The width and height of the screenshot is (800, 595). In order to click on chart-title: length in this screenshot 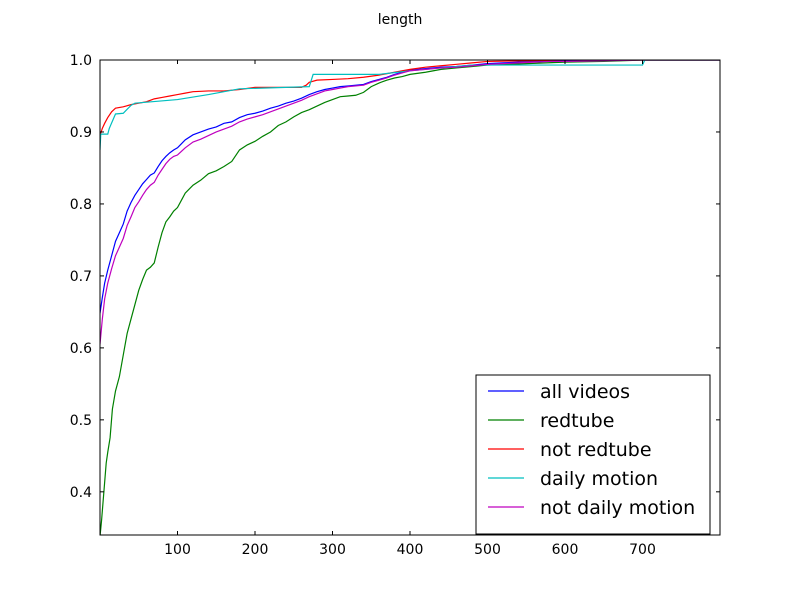, I will do `click(400, 20)`.